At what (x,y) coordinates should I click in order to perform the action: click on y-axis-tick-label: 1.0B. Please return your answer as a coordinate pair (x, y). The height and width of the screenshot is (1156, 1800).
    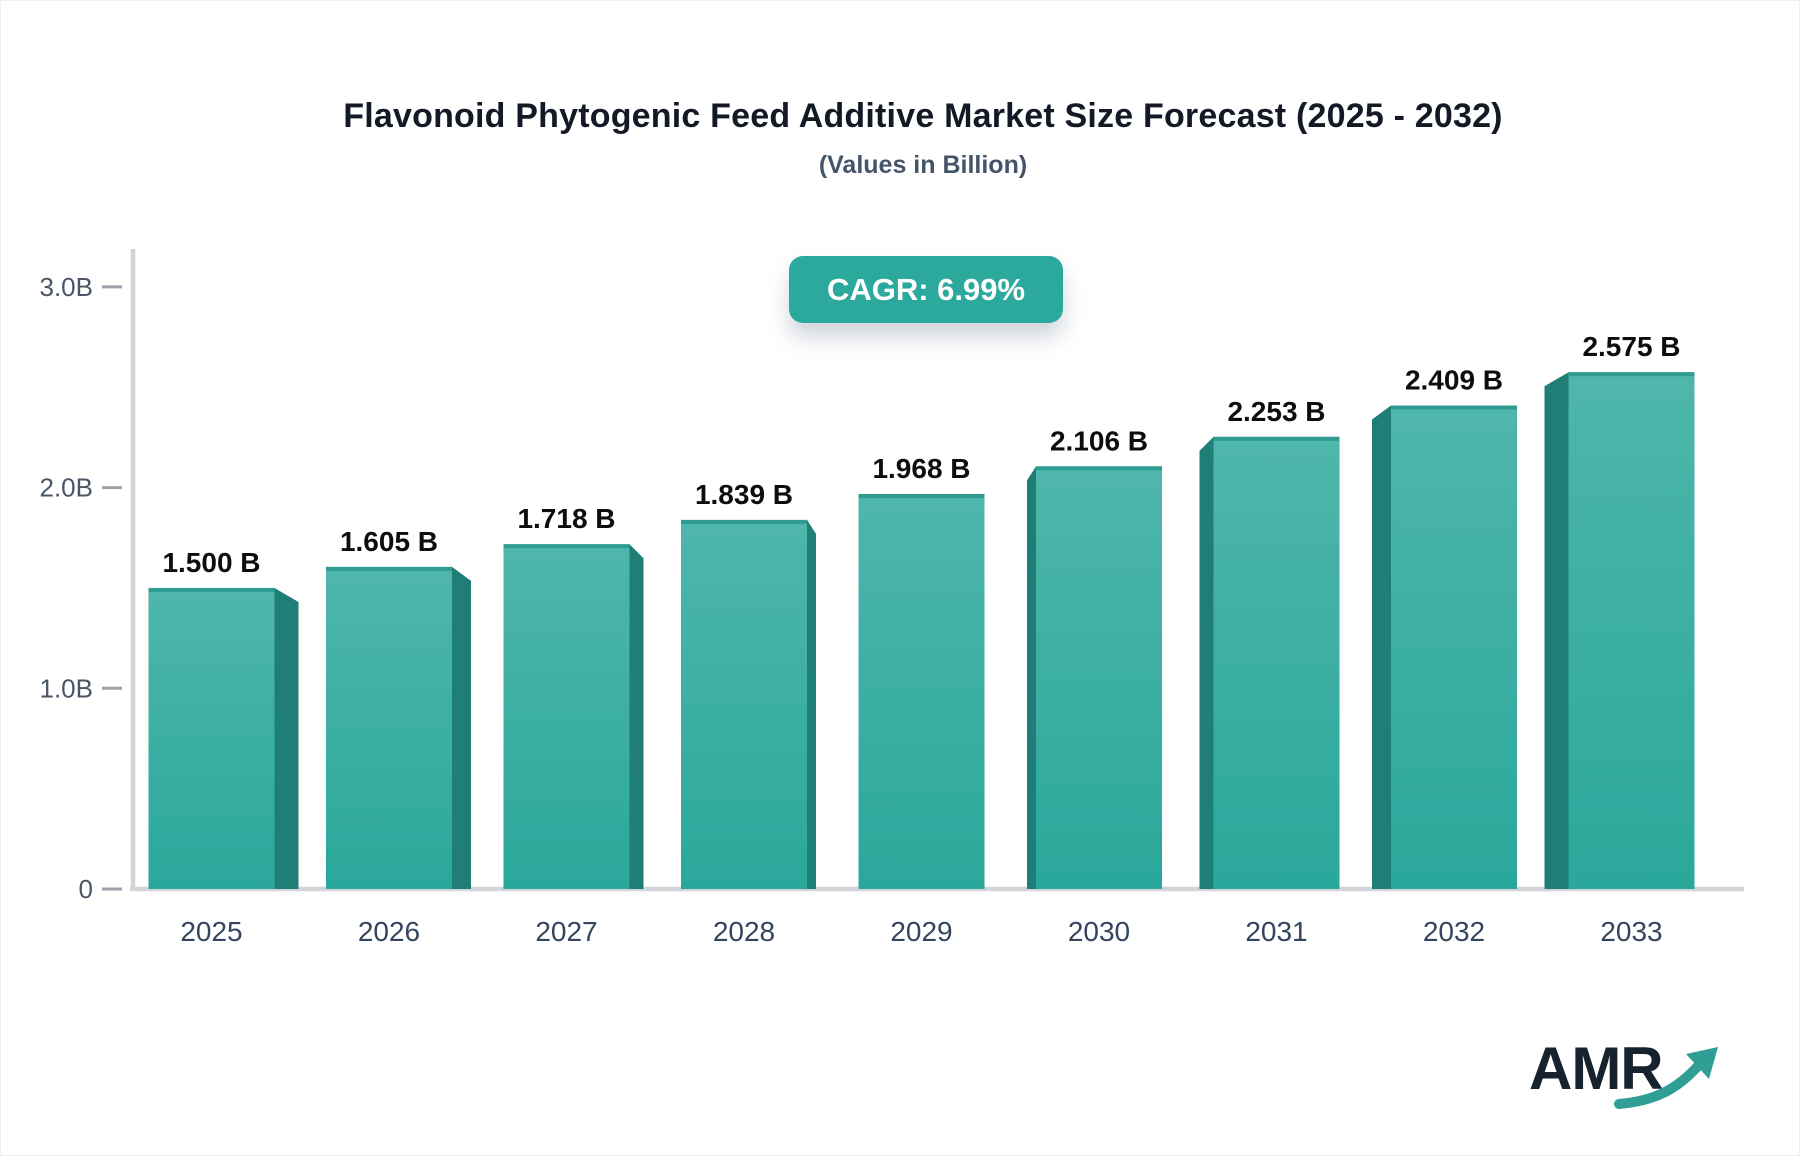
    Looking at the image, I should click on (67, 688).